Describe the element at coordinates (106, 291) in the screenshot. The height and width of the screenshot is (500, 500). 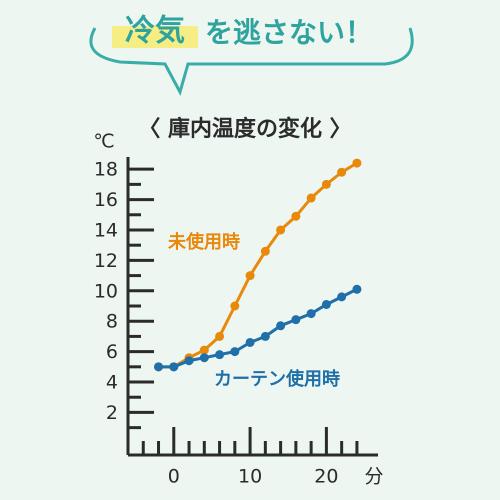
I see `y-tick-label: 10` at that location.